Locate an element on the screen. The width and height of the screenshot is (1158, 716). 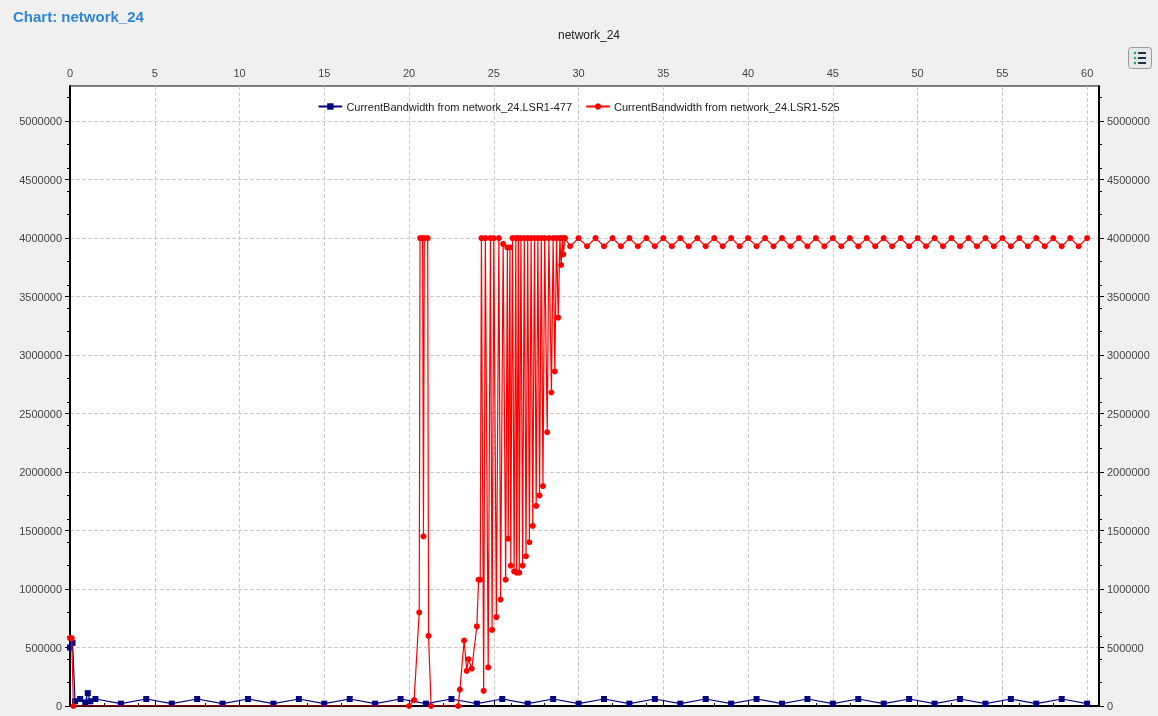
y2-tick-label: 2000000 is located at coordinates (1128, 472).